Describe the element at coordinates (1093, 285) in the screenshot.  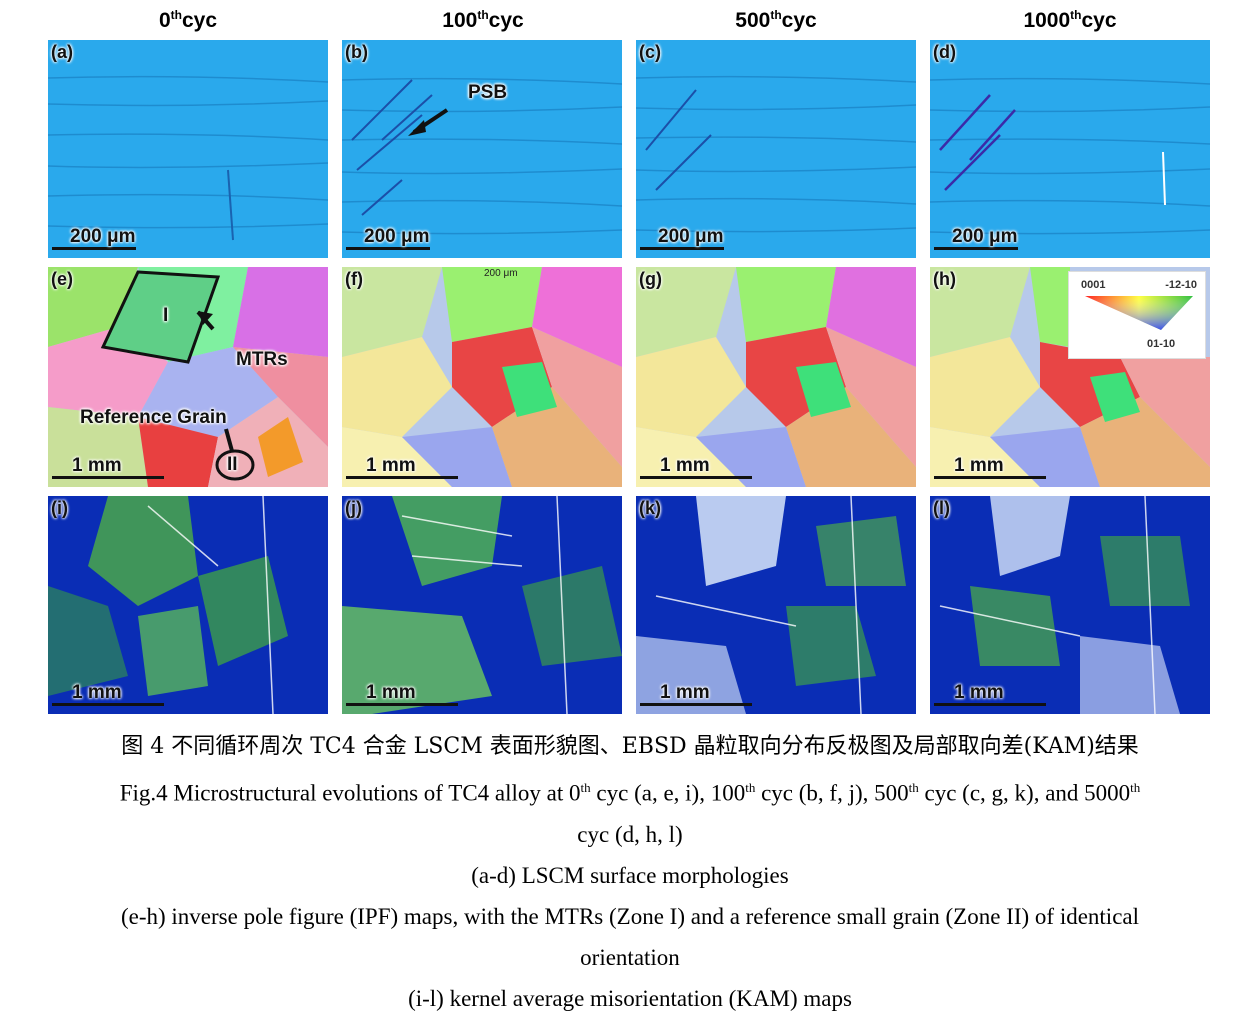
I see `ipf-legend-0001: 0001` at that location.